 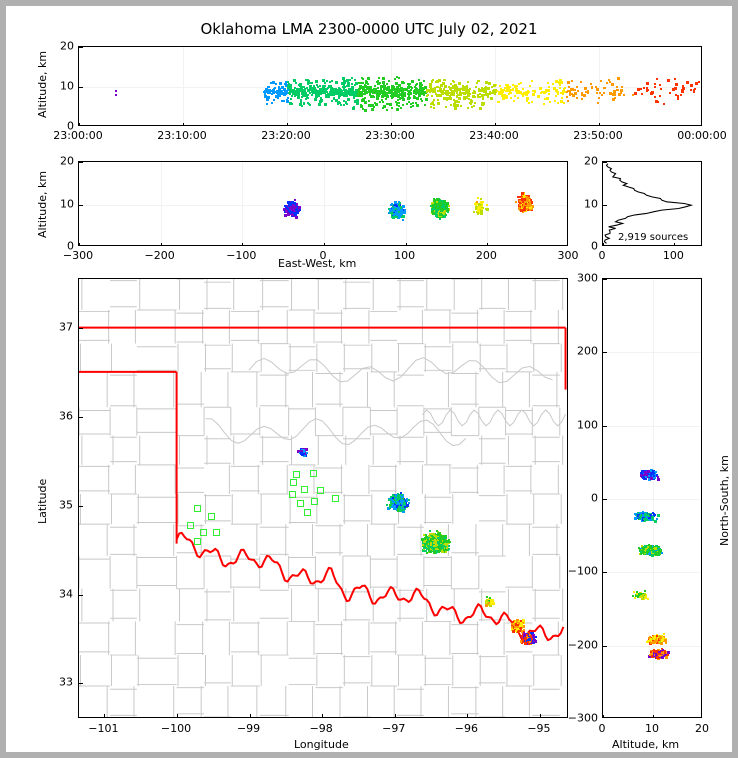 What do you see at coordinates (323, 203) in the screenshot?
I see `panel-eastwest-altitude` at bounding box center [323, 203].